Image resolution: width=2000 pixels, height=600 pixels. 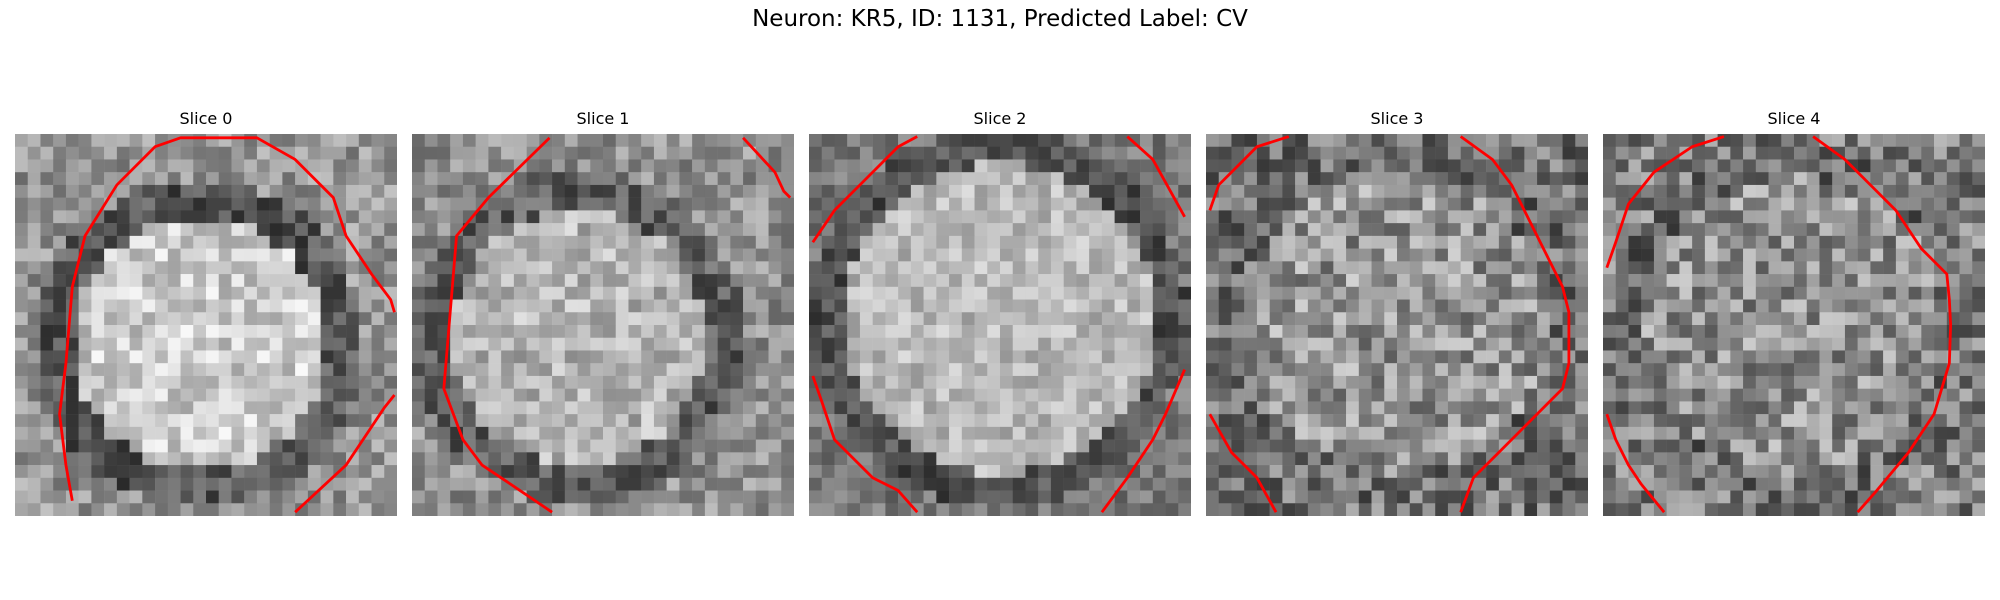 I want to click on slice-title: Slice 4, so click(x=1794, y=118).